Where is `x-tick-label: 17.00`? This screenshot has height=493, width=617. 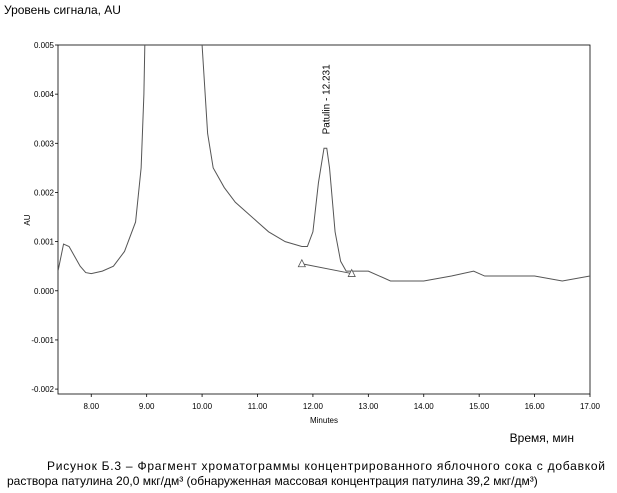 x-tick-label: 17.00 is located at coordinates (590, 406).